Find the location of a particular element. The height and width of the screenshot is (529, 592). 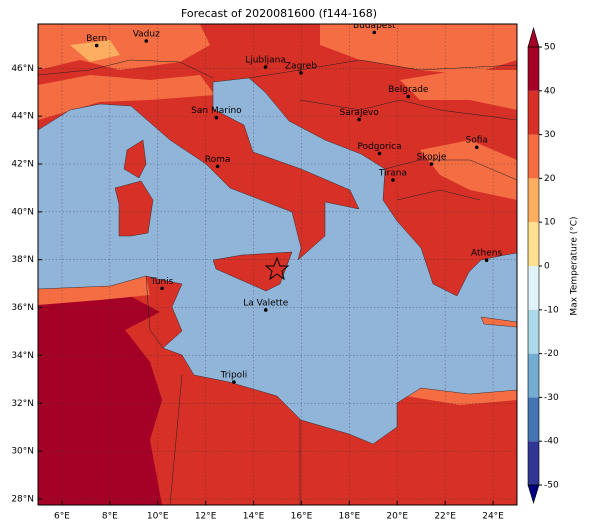

y-tick-label: 38°N is located at coordinates (22, 260).